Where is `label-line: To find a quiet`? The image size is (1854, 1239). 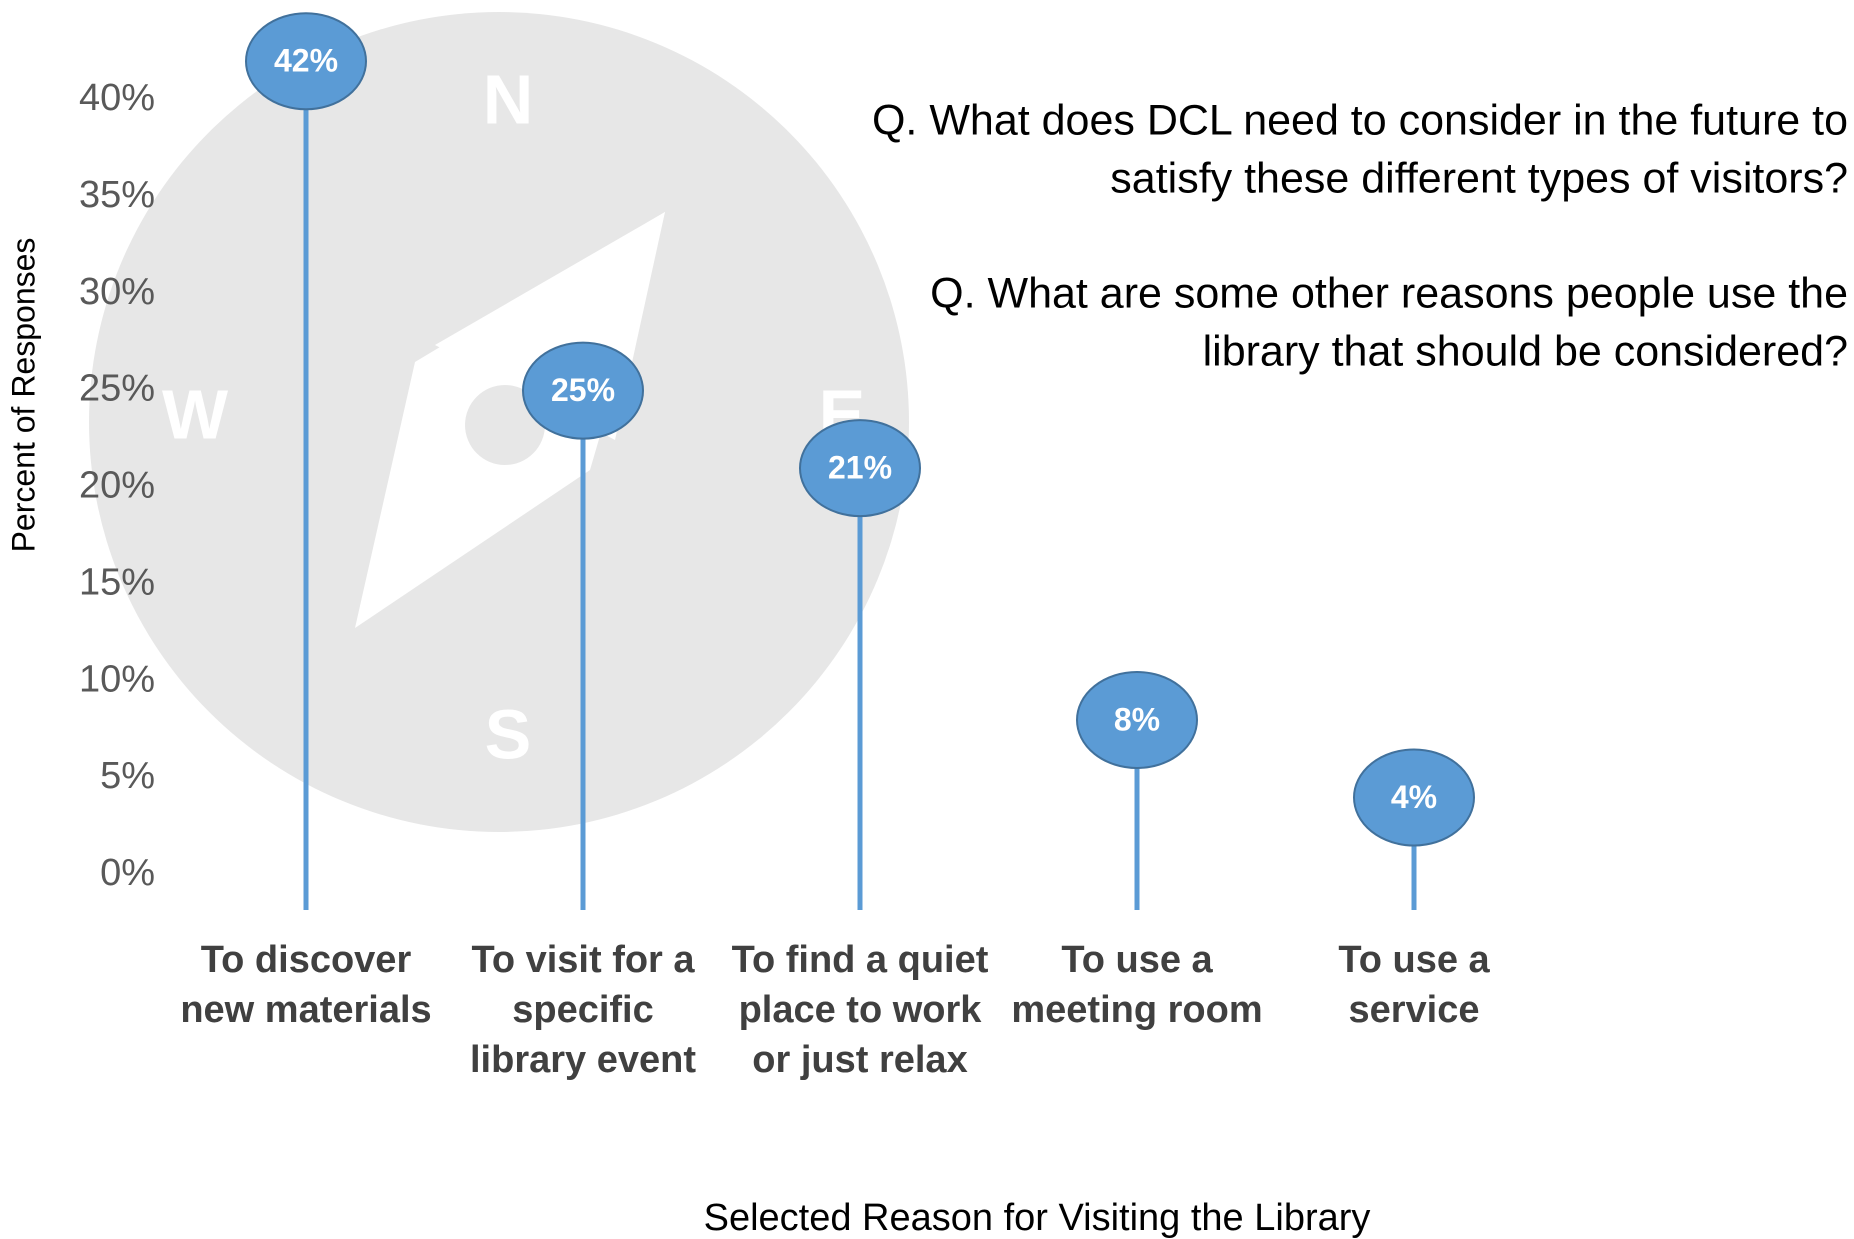
label-line: To find a quiet is located at coordinates (860, 960).